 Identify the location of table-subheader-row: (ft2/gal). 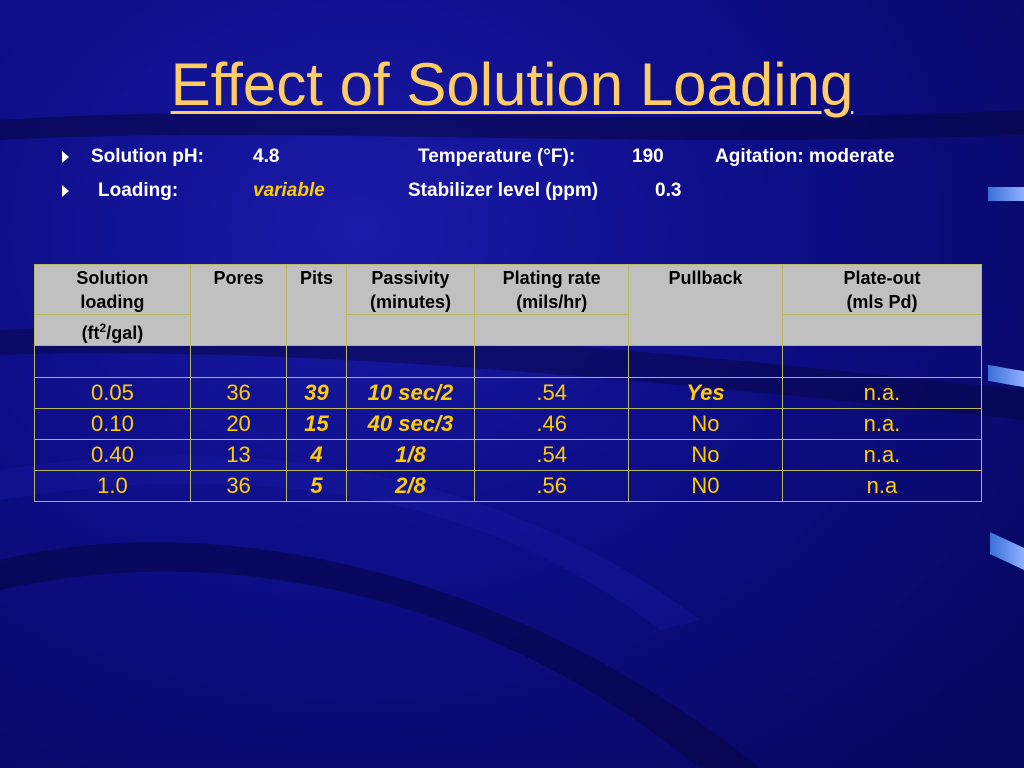
(508, 330).